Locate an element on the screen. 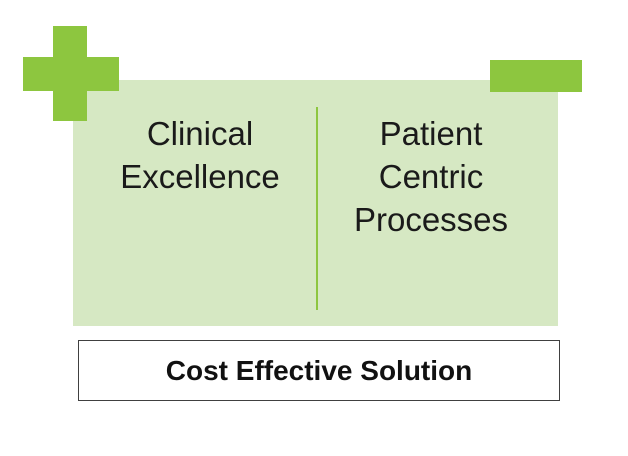  left-line-2: Excellence is located at coordinates (200, 176).